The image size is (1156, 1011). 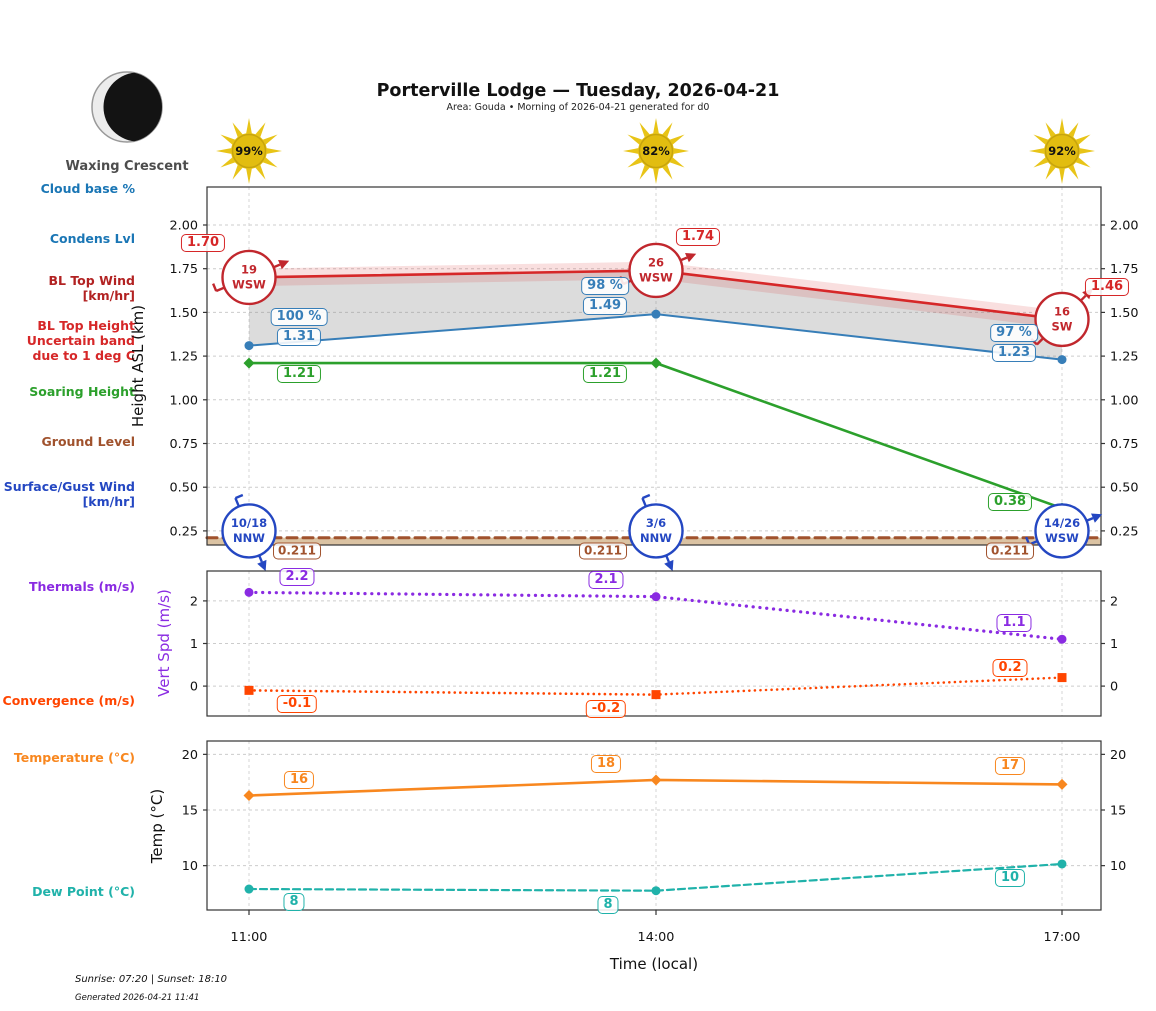 I want to click on value-label-temperature: 16, so click(x=299, y=779).